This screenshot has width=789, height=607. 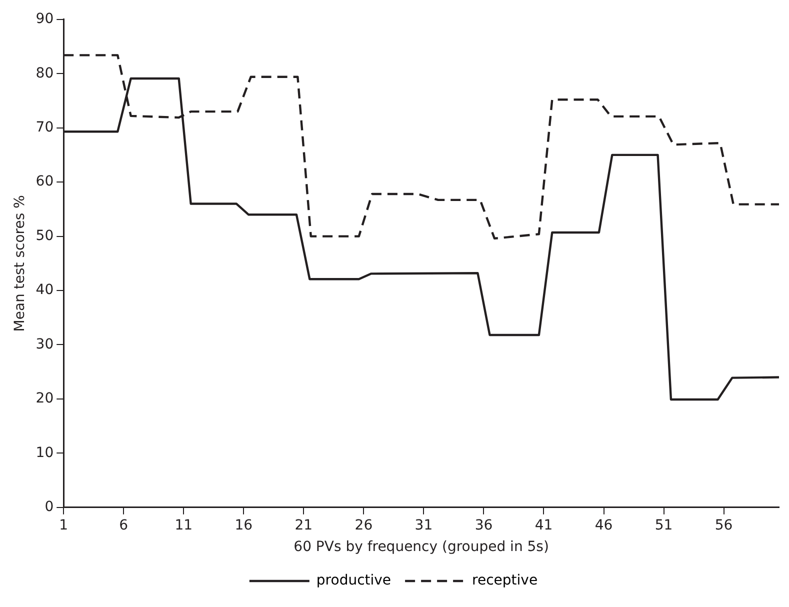 I want to click on legend-label: receptive, so click(x=505, y=580).